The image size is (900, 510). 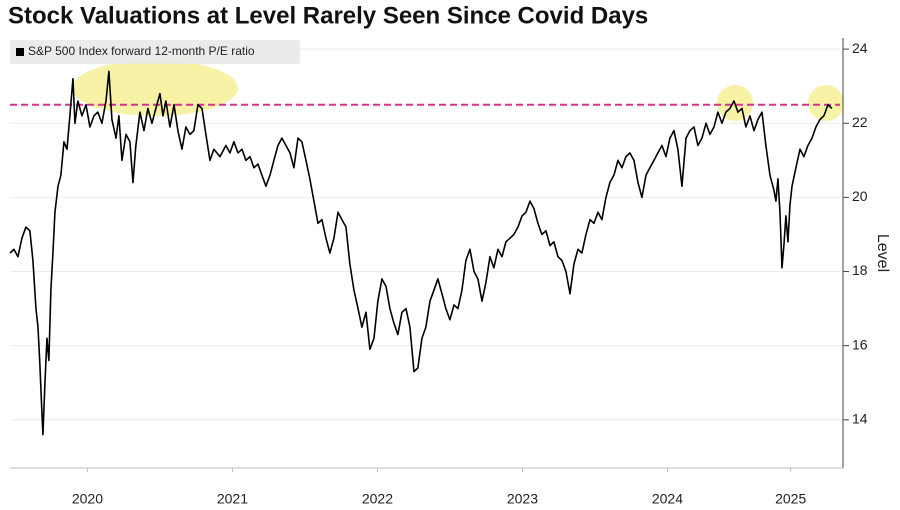 I want to click on y-tick-label: 16, so click(x=860, y=344).